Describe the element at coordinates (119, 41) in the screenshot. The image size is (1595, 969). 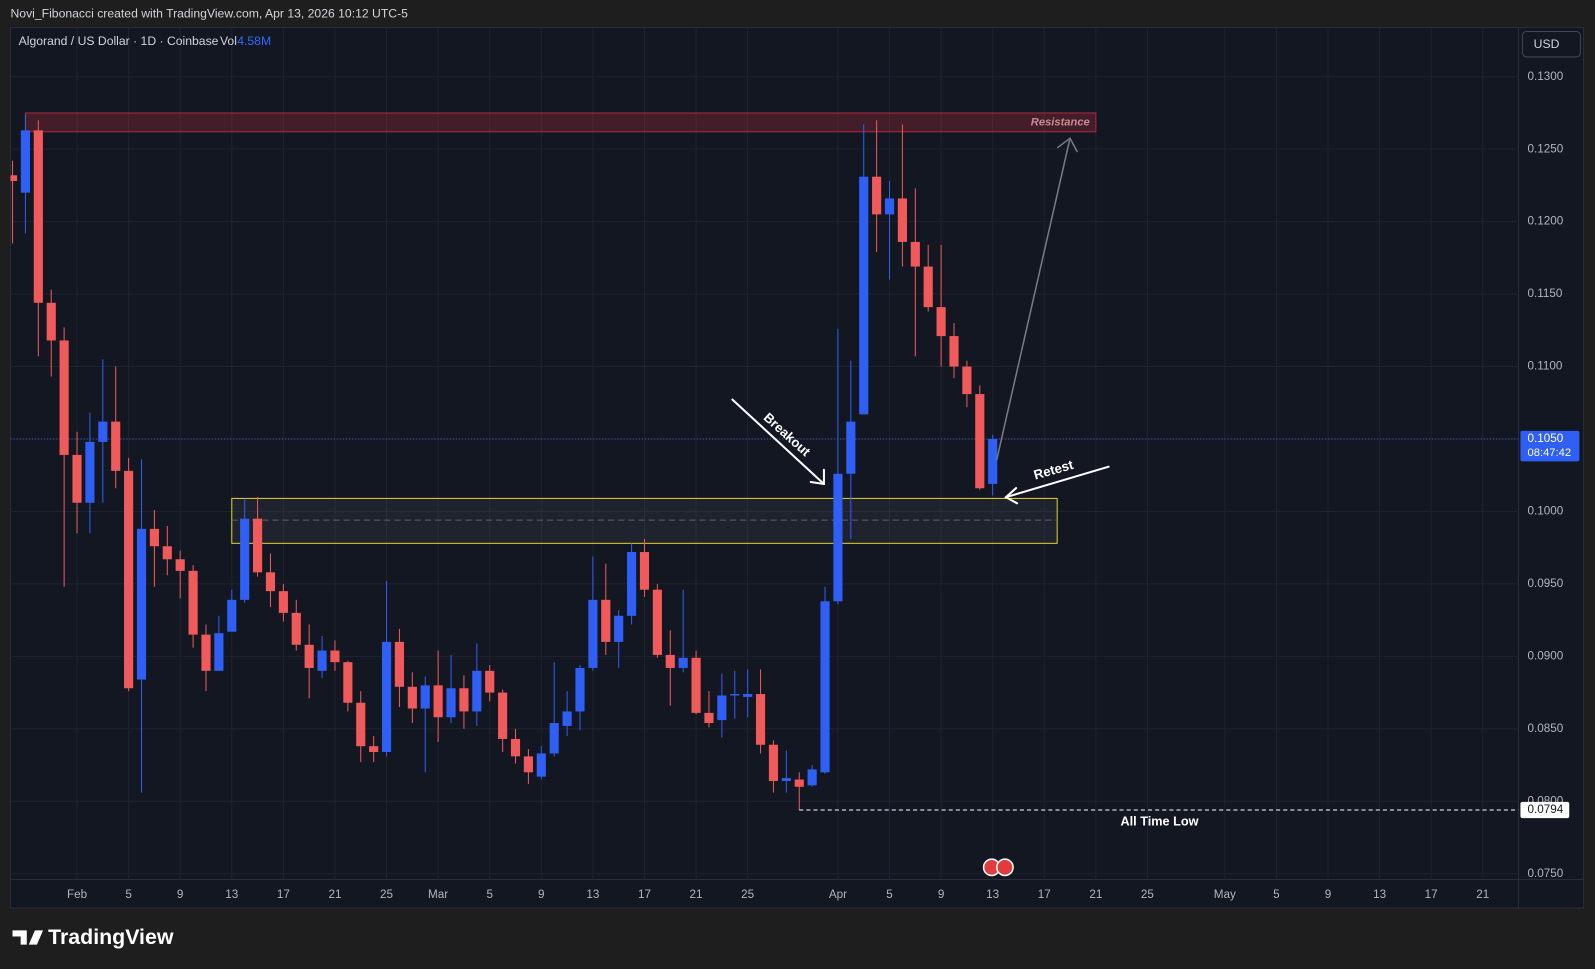
I see `symbol-title: Algorand / US Dollar · 1D · Coinbase` at that location.